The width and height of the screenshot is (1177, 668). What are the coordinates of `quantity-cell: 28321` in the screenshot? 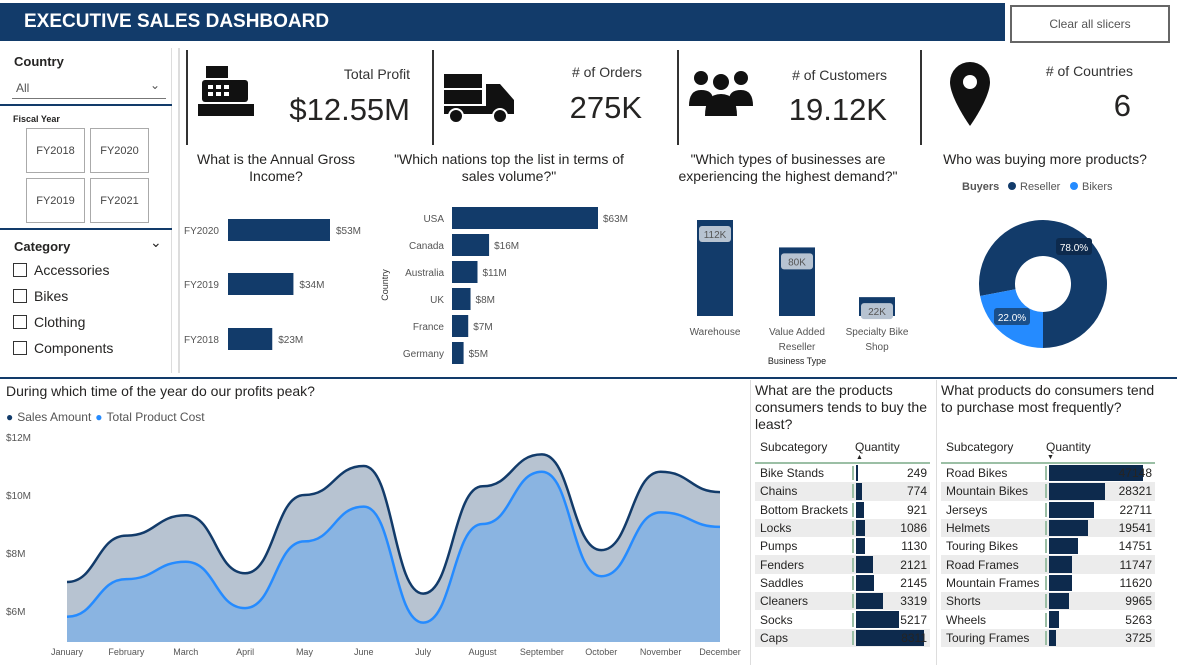 It's located at (1135, 491).